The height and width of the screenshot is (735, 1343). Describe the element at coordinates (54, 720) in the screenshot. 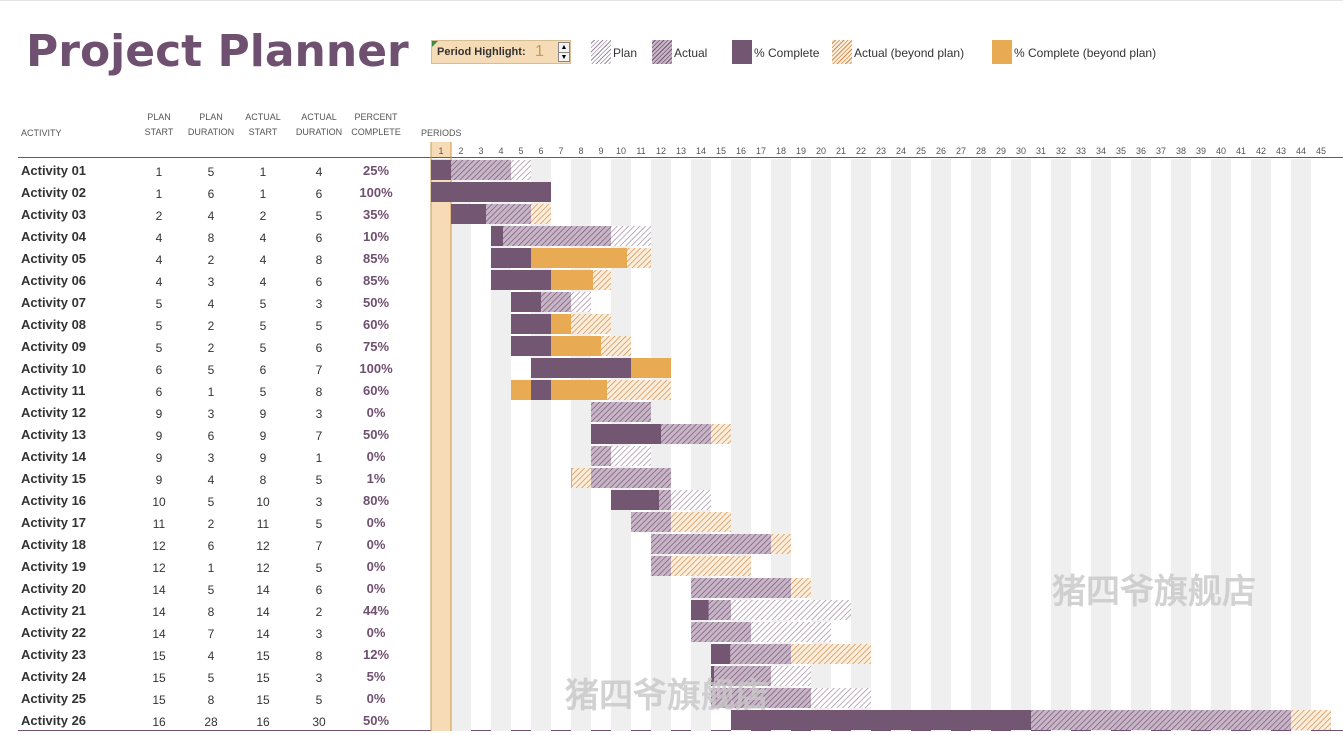

I see `activity-name: Activity 26` at that location.